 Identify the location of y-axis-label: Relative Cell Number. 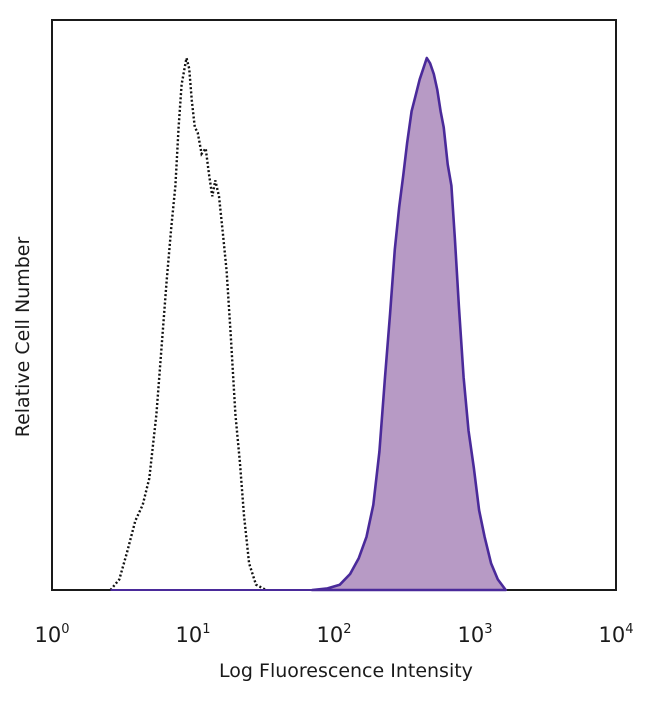
(23, 337).